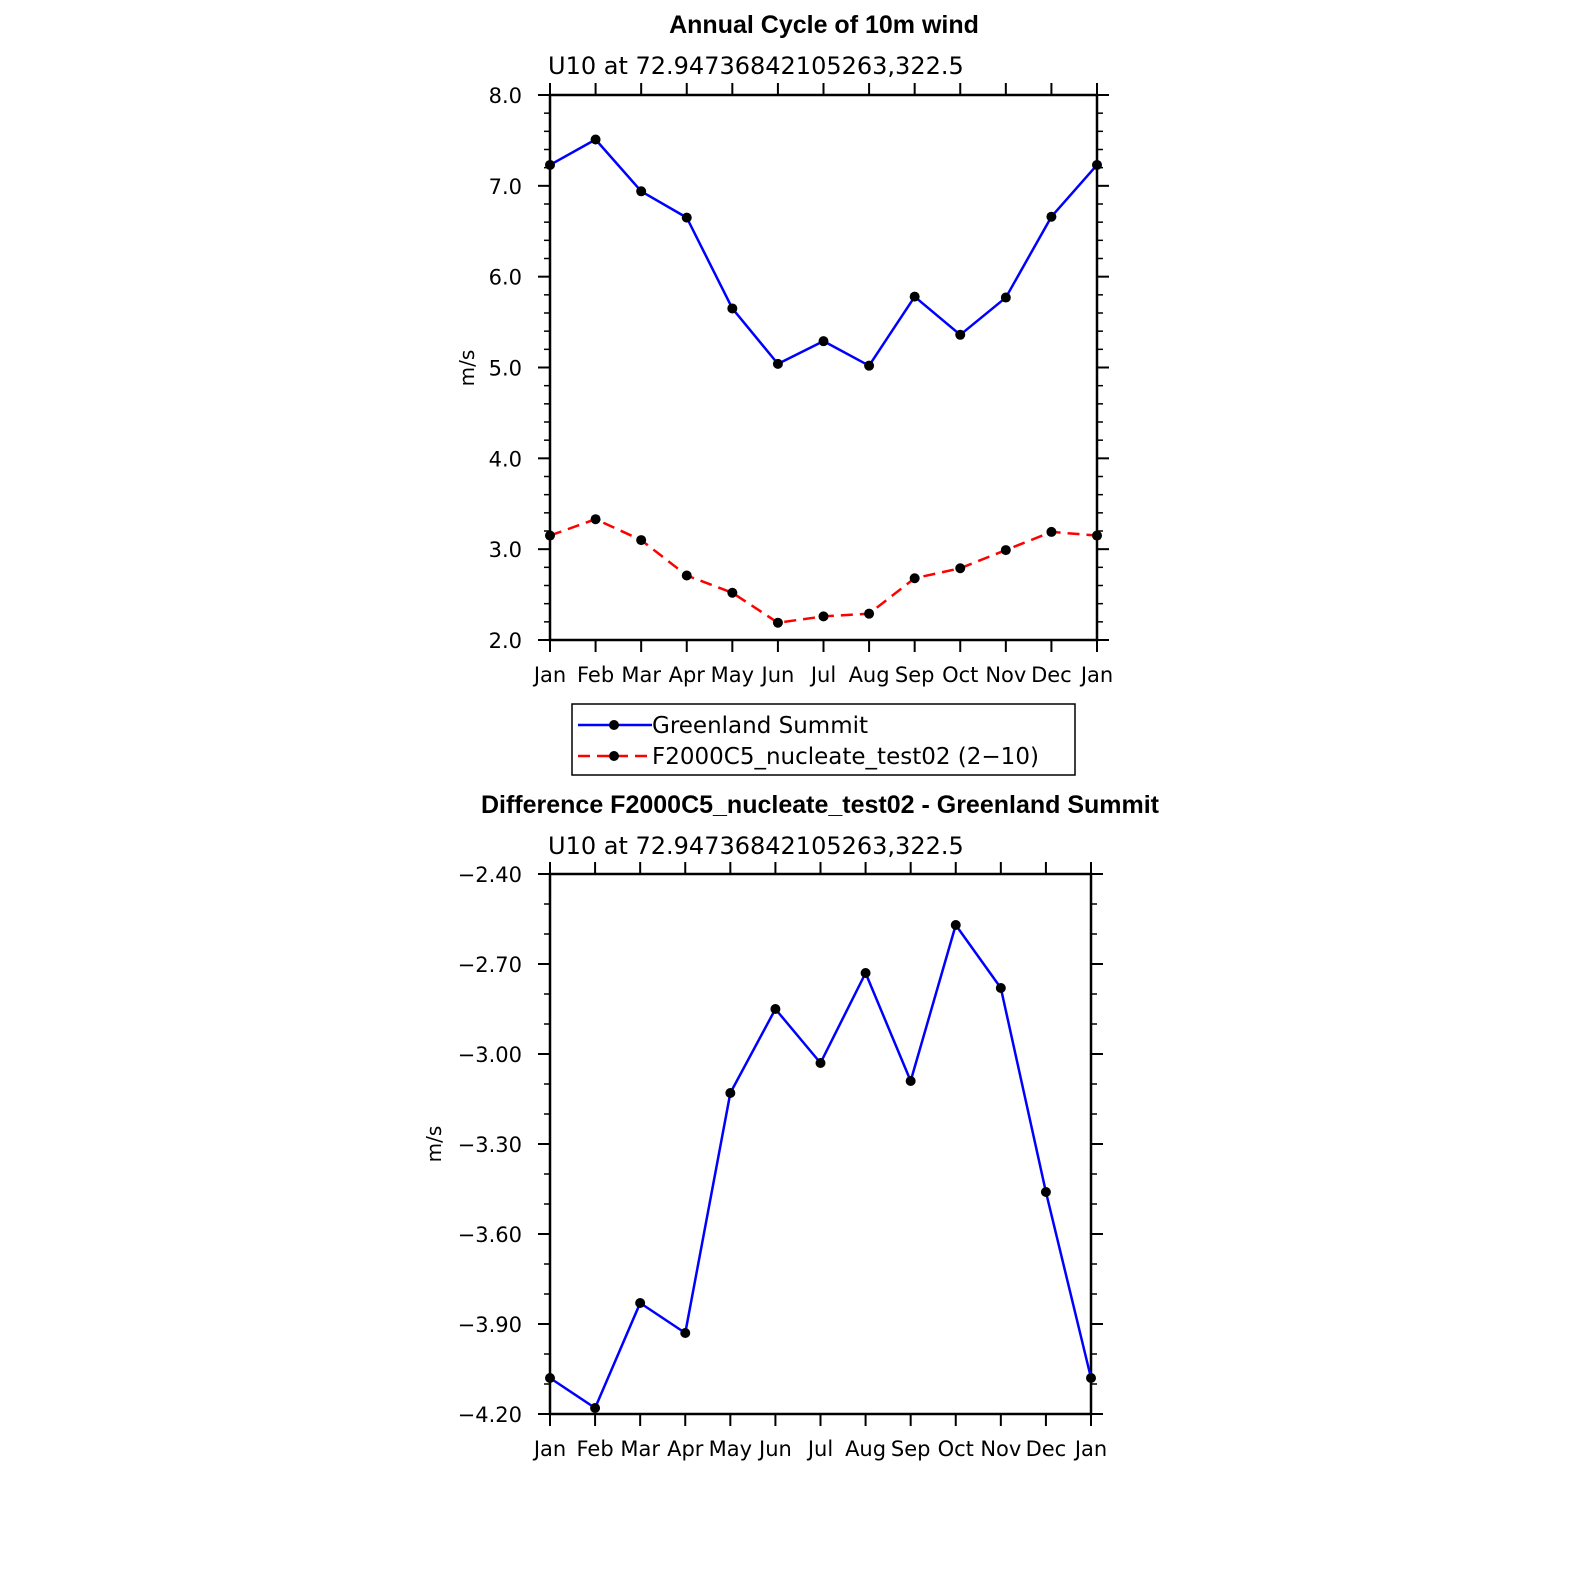 The image size is (1574, 1574). Describe the element at coordinates (824, 25) in the screenshot. I see `chart-title: Annual Cycle of 10m wind` at that location.